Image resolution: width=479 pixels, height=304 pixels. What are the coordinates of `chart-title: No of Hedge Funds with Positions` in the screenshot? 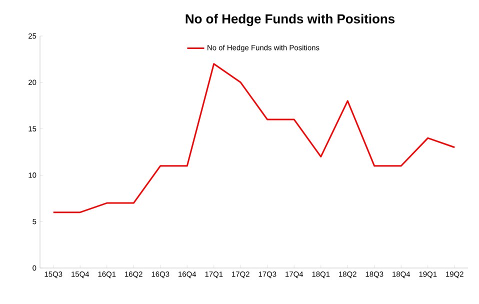 It's located at (290, 20).